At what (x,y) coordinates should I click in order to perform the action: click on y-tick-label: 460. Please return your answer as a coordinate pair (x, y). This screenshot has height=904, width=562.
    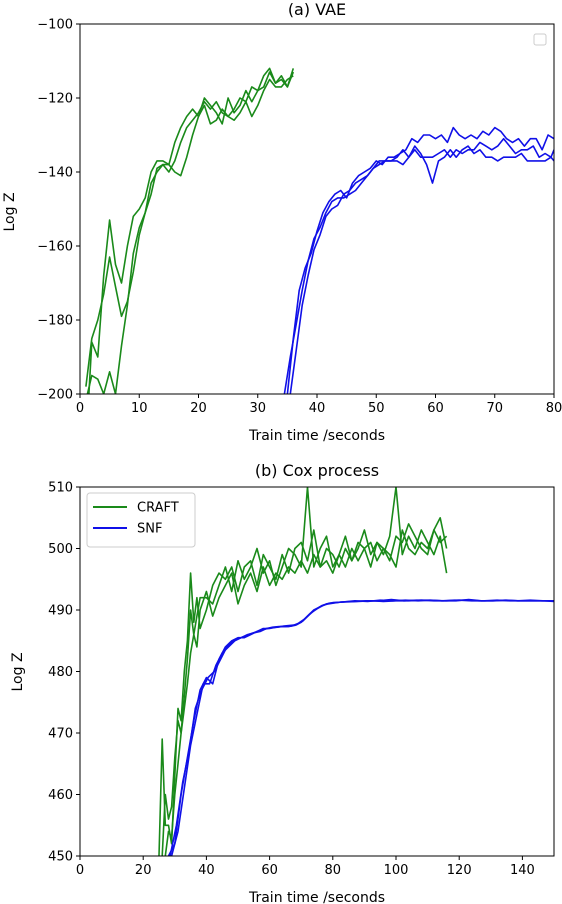
    Looking at the image, I should click on (60, 795).